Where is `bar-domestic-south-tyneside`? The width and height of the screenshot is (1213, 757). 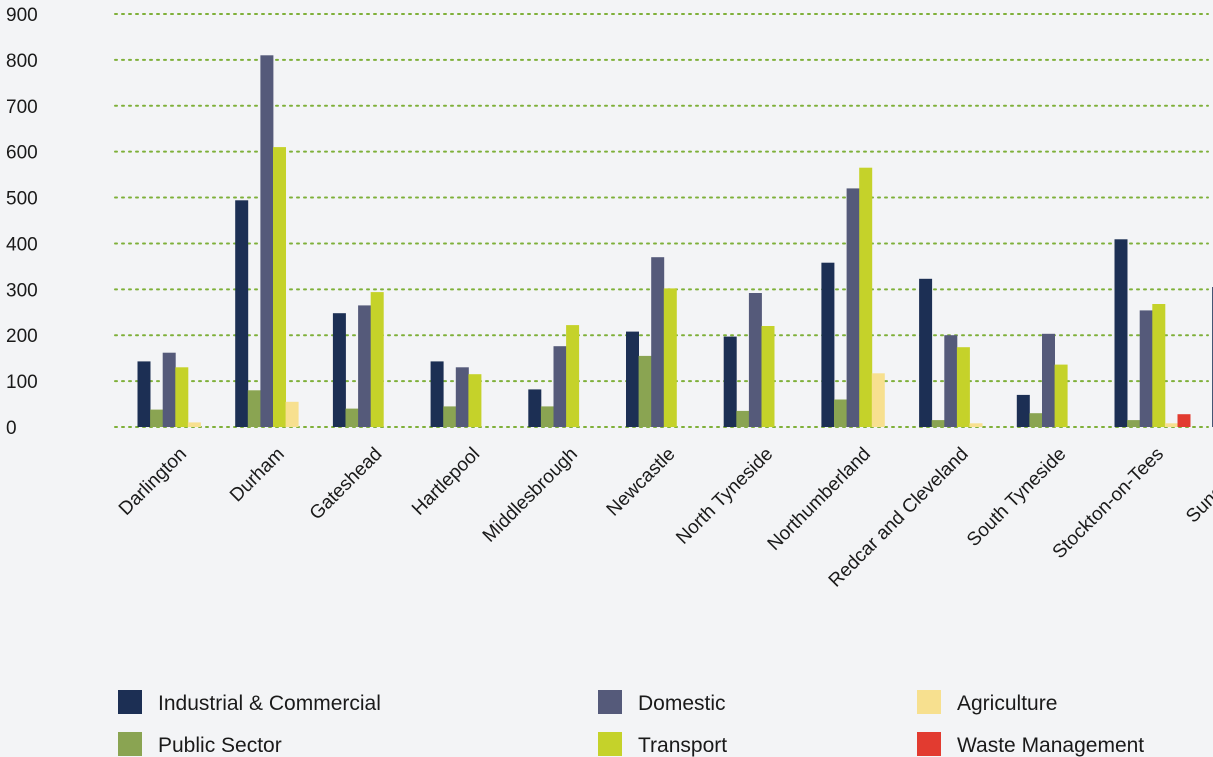
bar-domestic-south-tyneside is located at coordinates (1048, 380).